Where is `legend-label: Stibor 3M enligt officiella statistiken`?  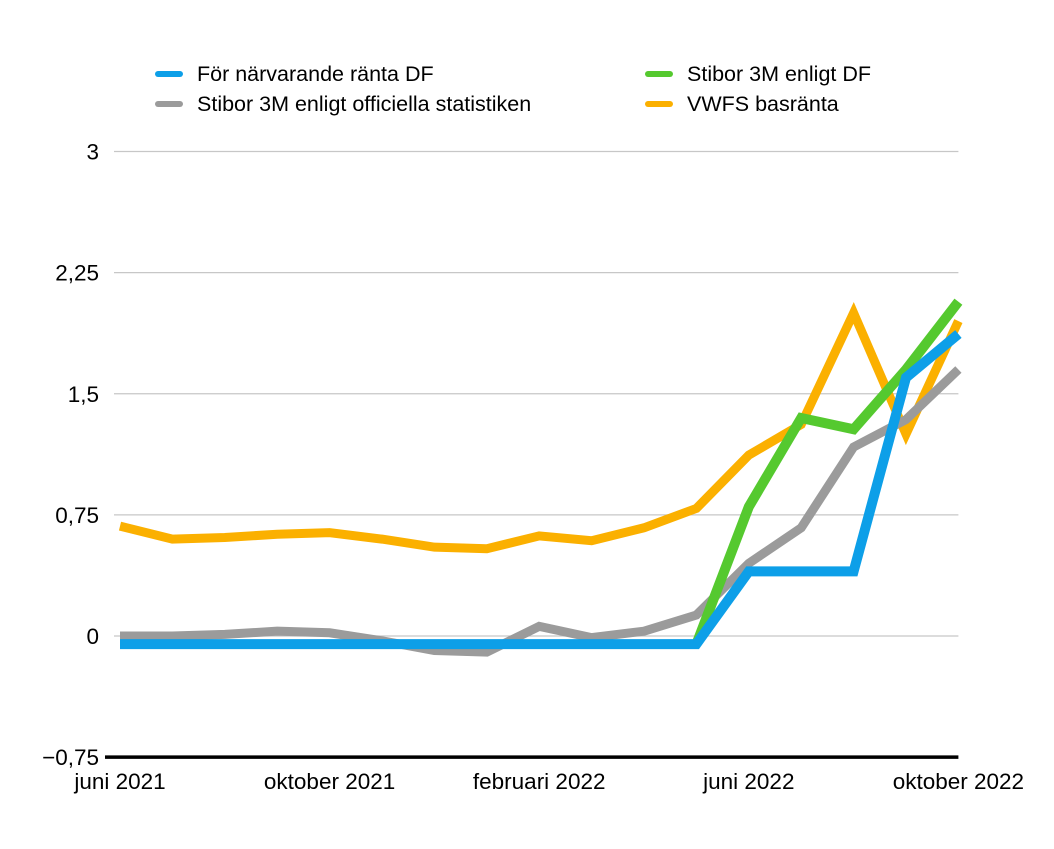
legend-label: Stibor 3M enligt officiella statistiken is located at coordinates (364, 104).